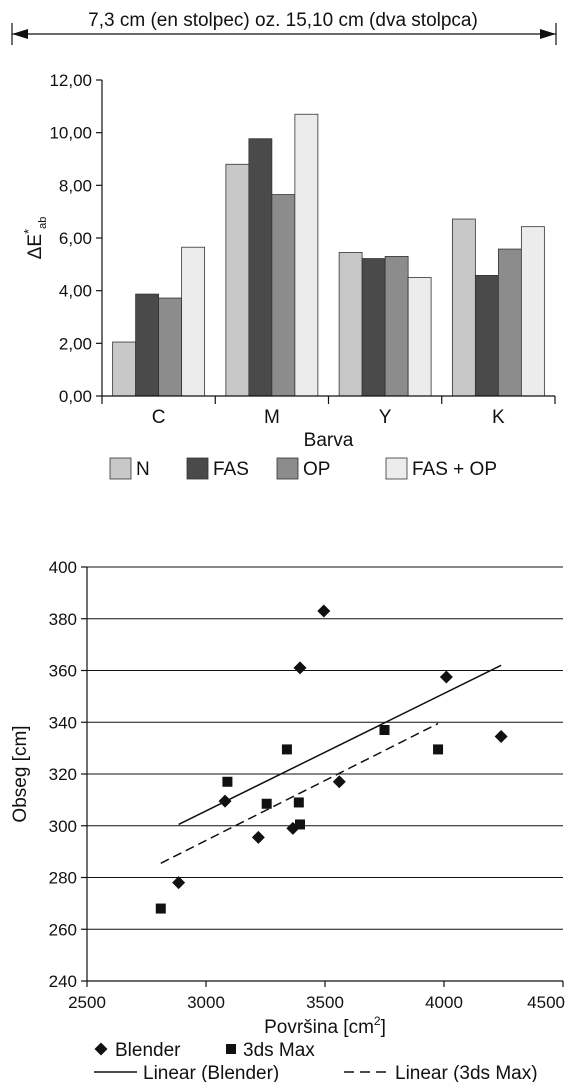 The image size is (566, 1082). I want to click on scatter-x-tick-label: 3000, so click(206, 1002).